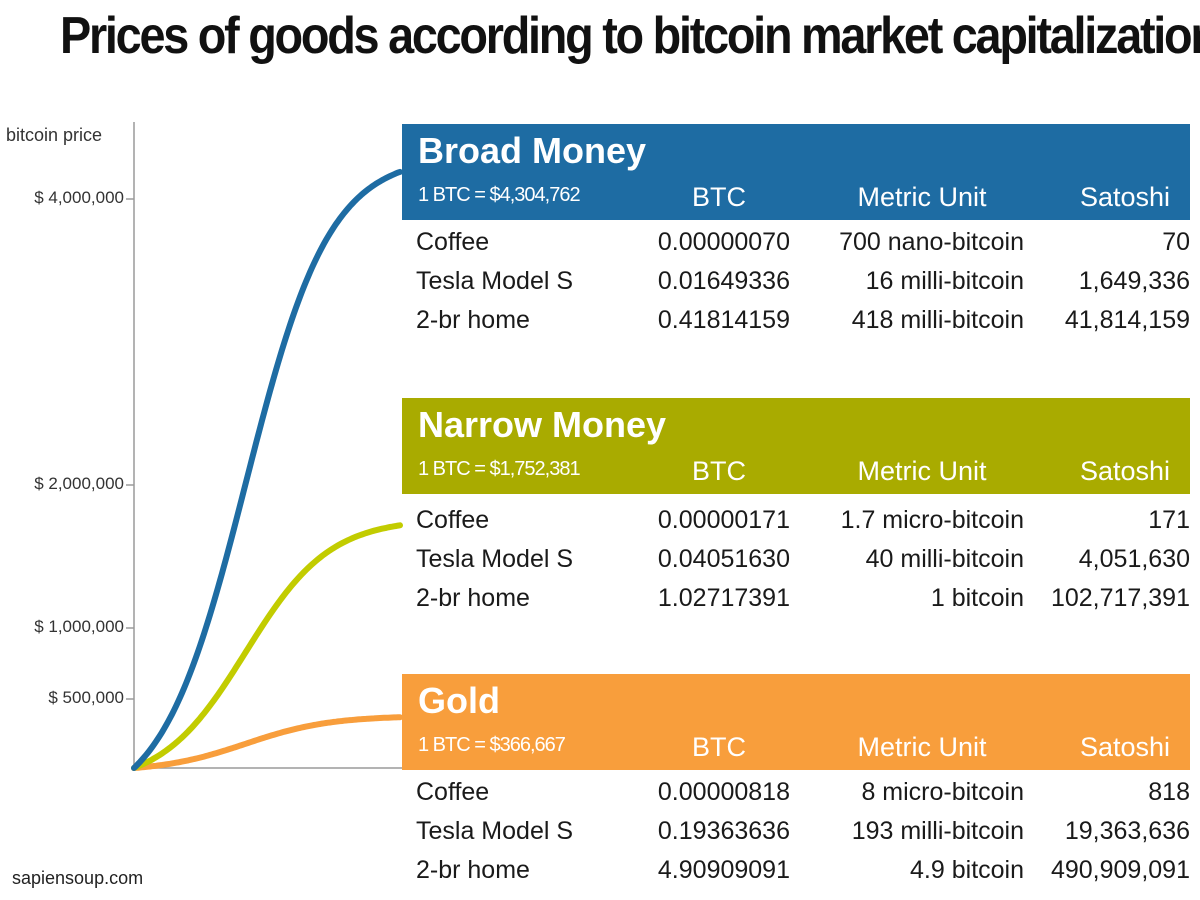 This screenshot has width=1200, height=900. What do you see at coordinates (937, 320) in the screenshot?
I see `metric-value: 418 milli-bitcoin` at bounding box center [937, 320].